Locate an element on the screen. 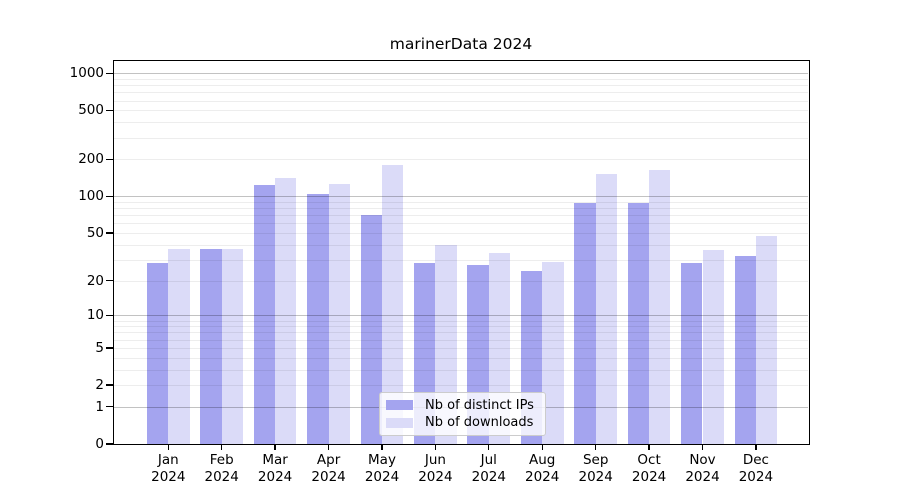  y-axis-tick-label: 10 is located at coordinates (95, 315).